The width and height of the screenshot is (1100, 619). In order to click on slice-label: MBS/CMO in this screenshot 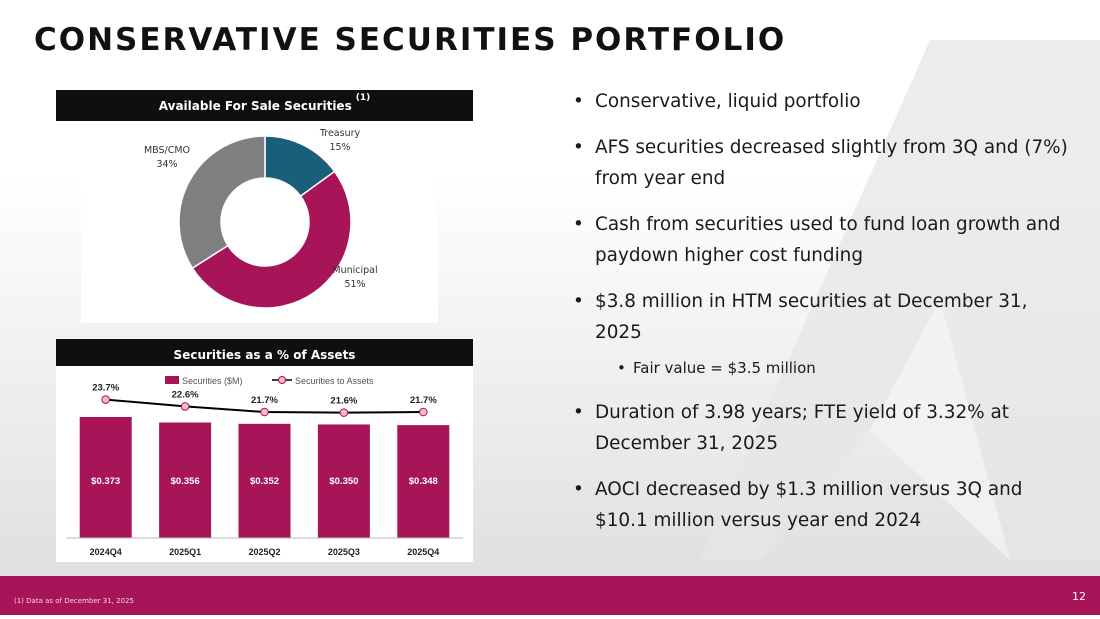, I will do `click(167, 150)`.